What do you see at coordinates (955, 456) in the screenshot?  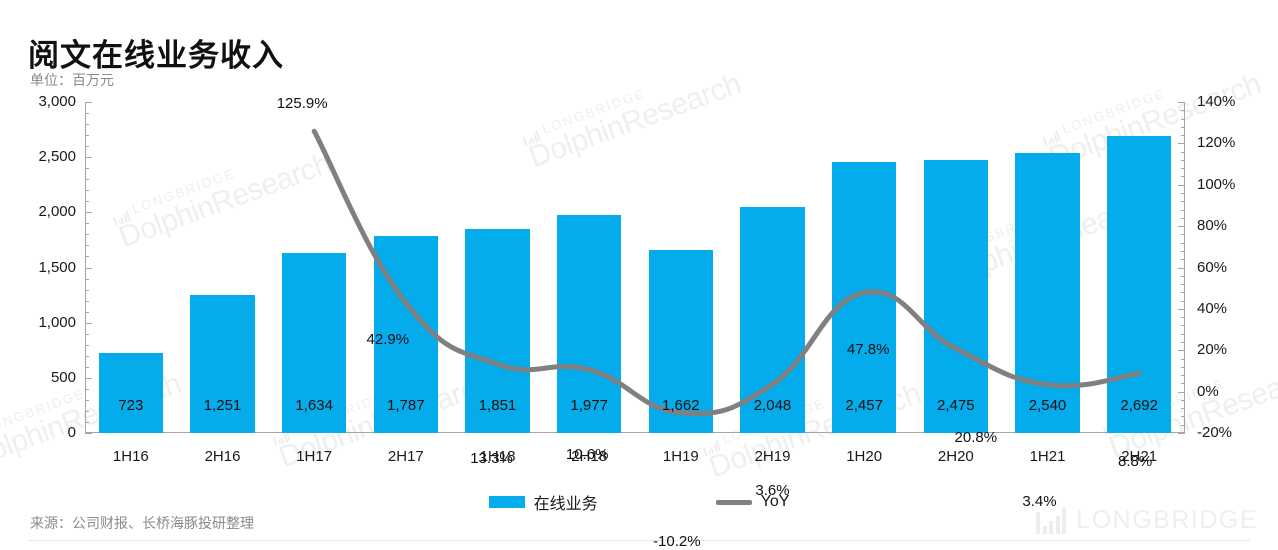 I see `x-axis-tick-label: 2H20` at bounding box center [955, 456].